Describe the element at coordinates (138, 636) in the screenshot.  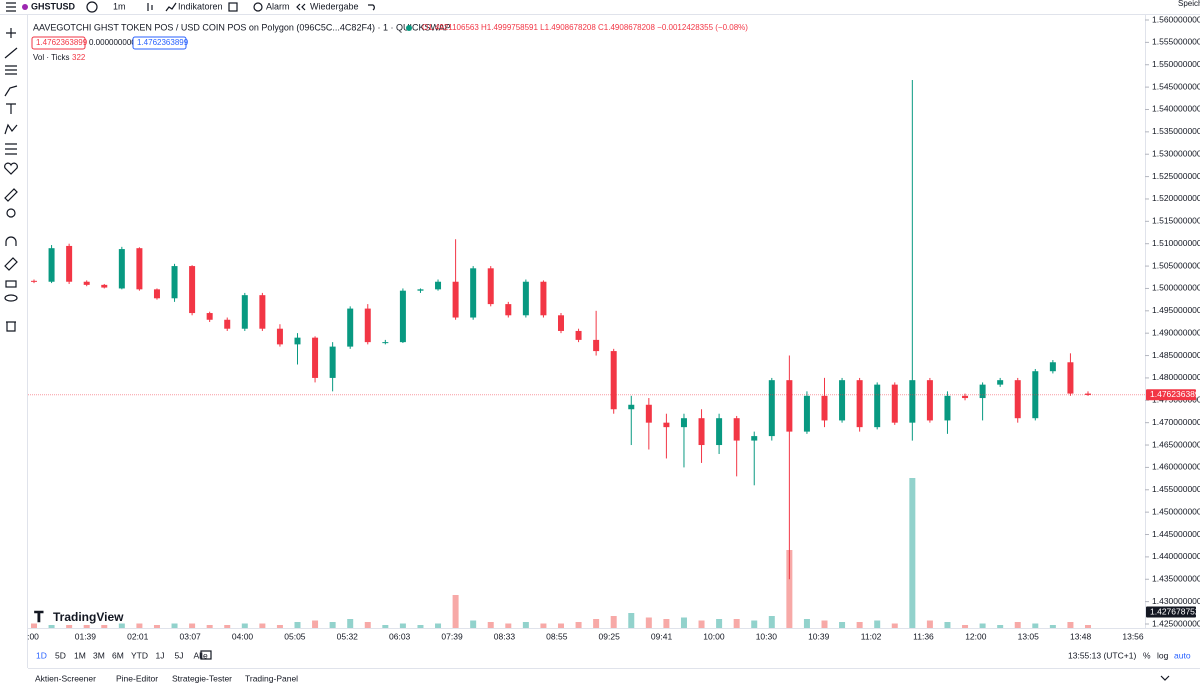
I see `time-tick-label: 02:01` at that location.